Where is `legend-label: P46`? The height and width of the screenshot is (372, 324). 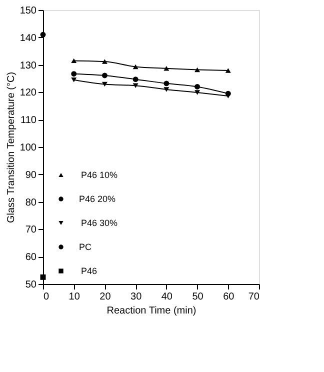
legend-label: P46 is located at coordinates (89, 271).